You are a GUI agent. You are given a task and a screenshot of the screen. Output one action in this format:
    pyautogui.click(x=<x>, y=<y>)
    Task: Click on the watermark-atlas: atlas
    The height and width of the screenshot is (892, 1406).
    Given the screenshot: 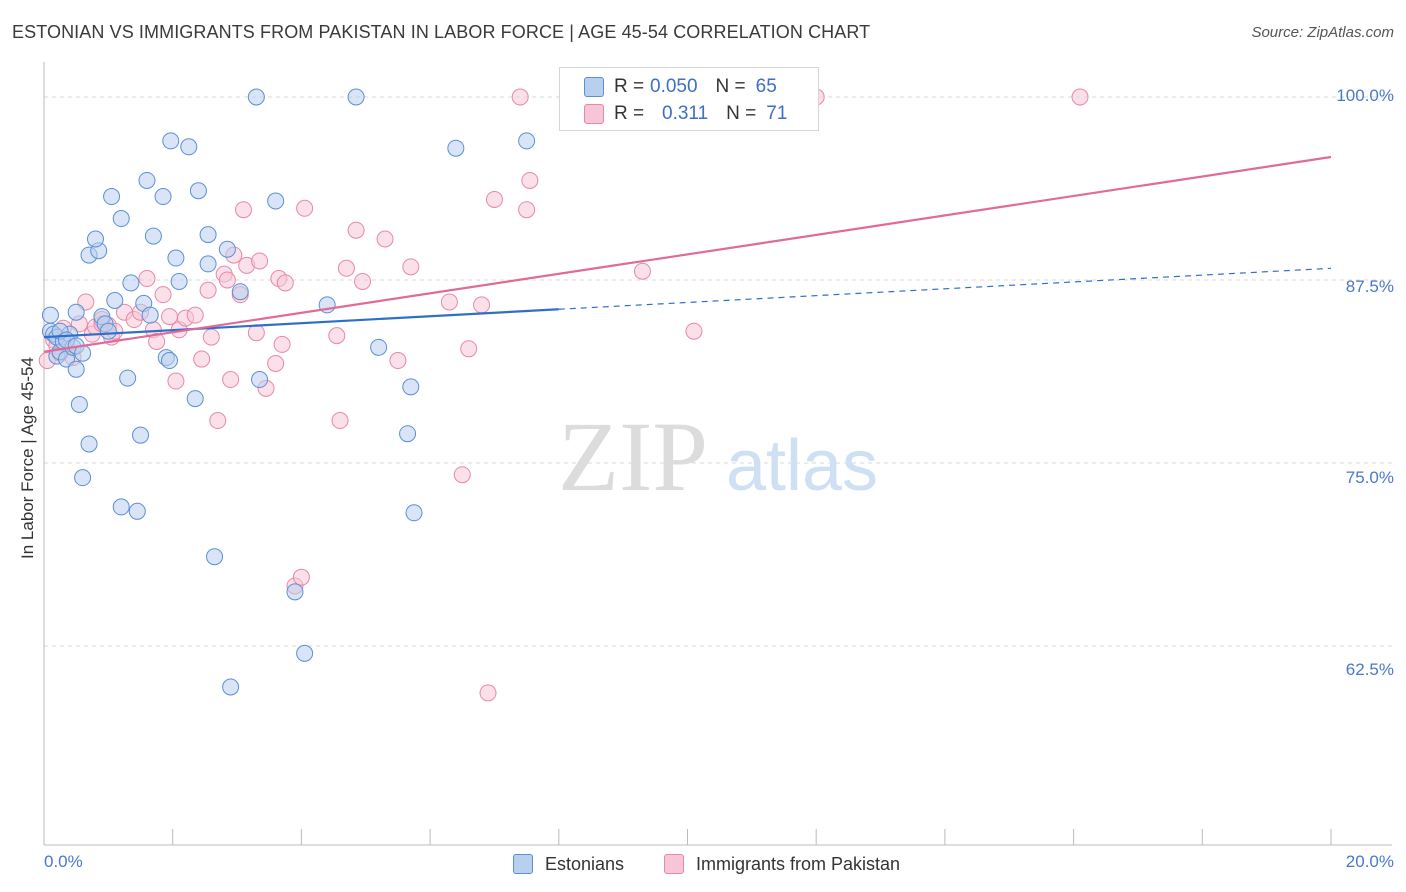 What is the action you would take?
    pyautogui.click(x=802, y=466)
    